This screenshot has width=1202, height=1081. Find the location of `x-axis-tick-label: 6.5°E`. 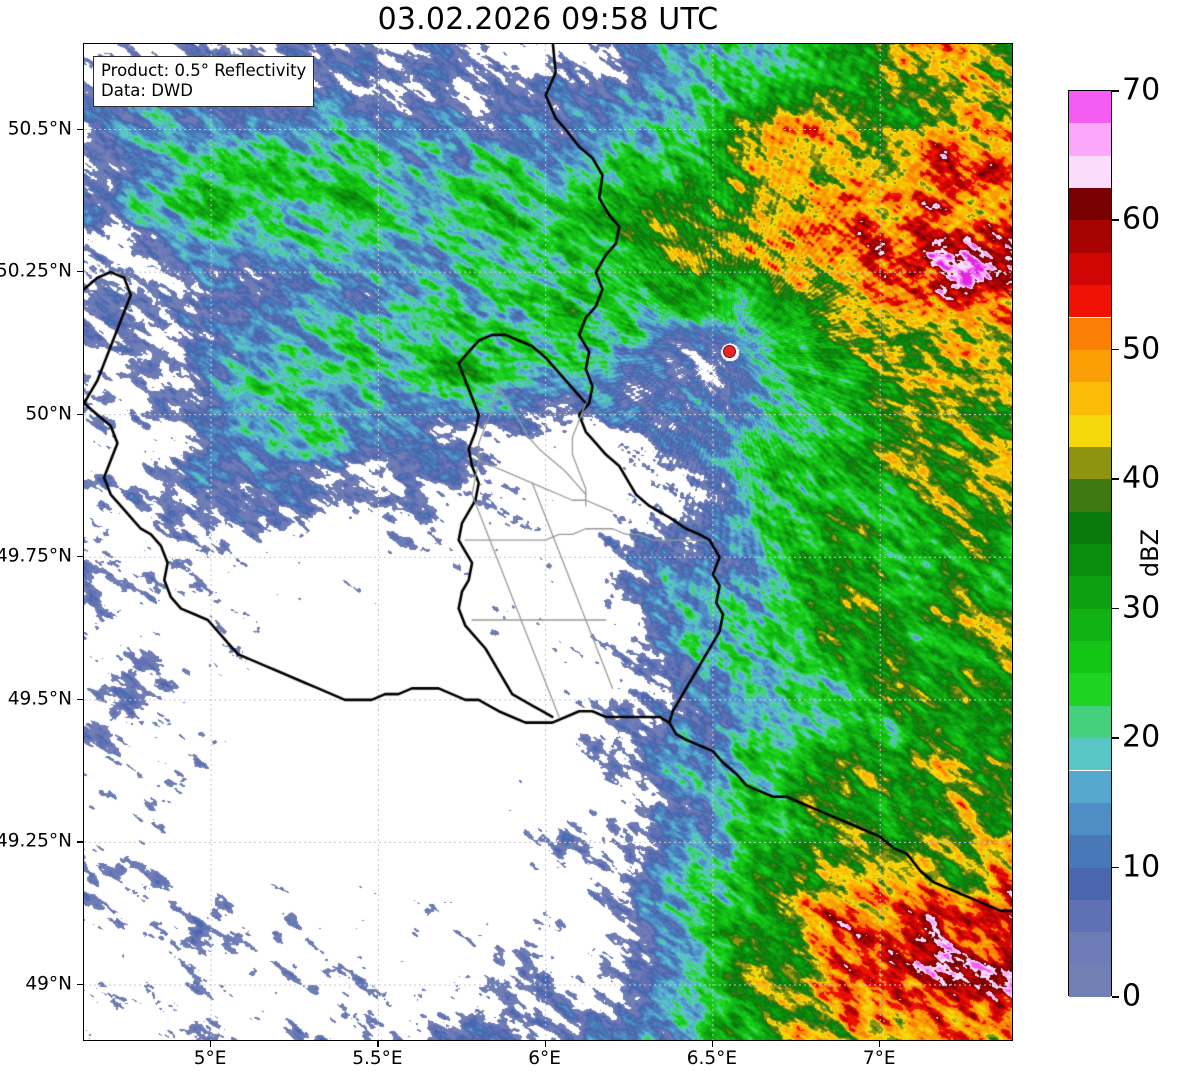

x-axis-tick-label: 6.5°E is located at coordinates (712, 1058).